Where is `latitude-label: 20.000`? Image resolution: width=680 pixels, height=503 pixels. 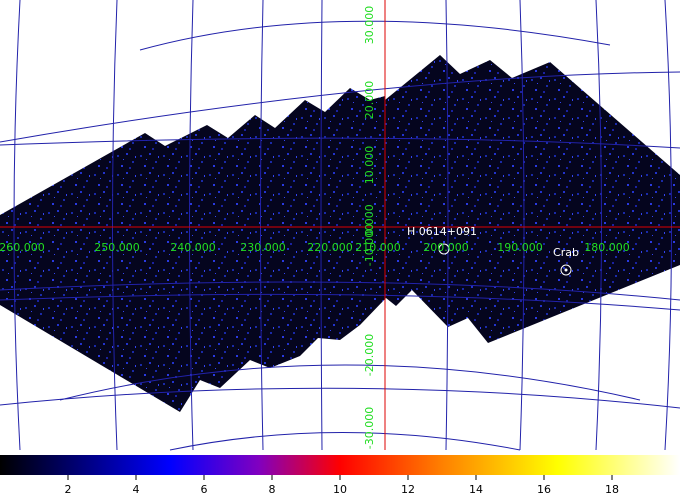 latitude-label: 20.000 is located at coordinates (369, 100).